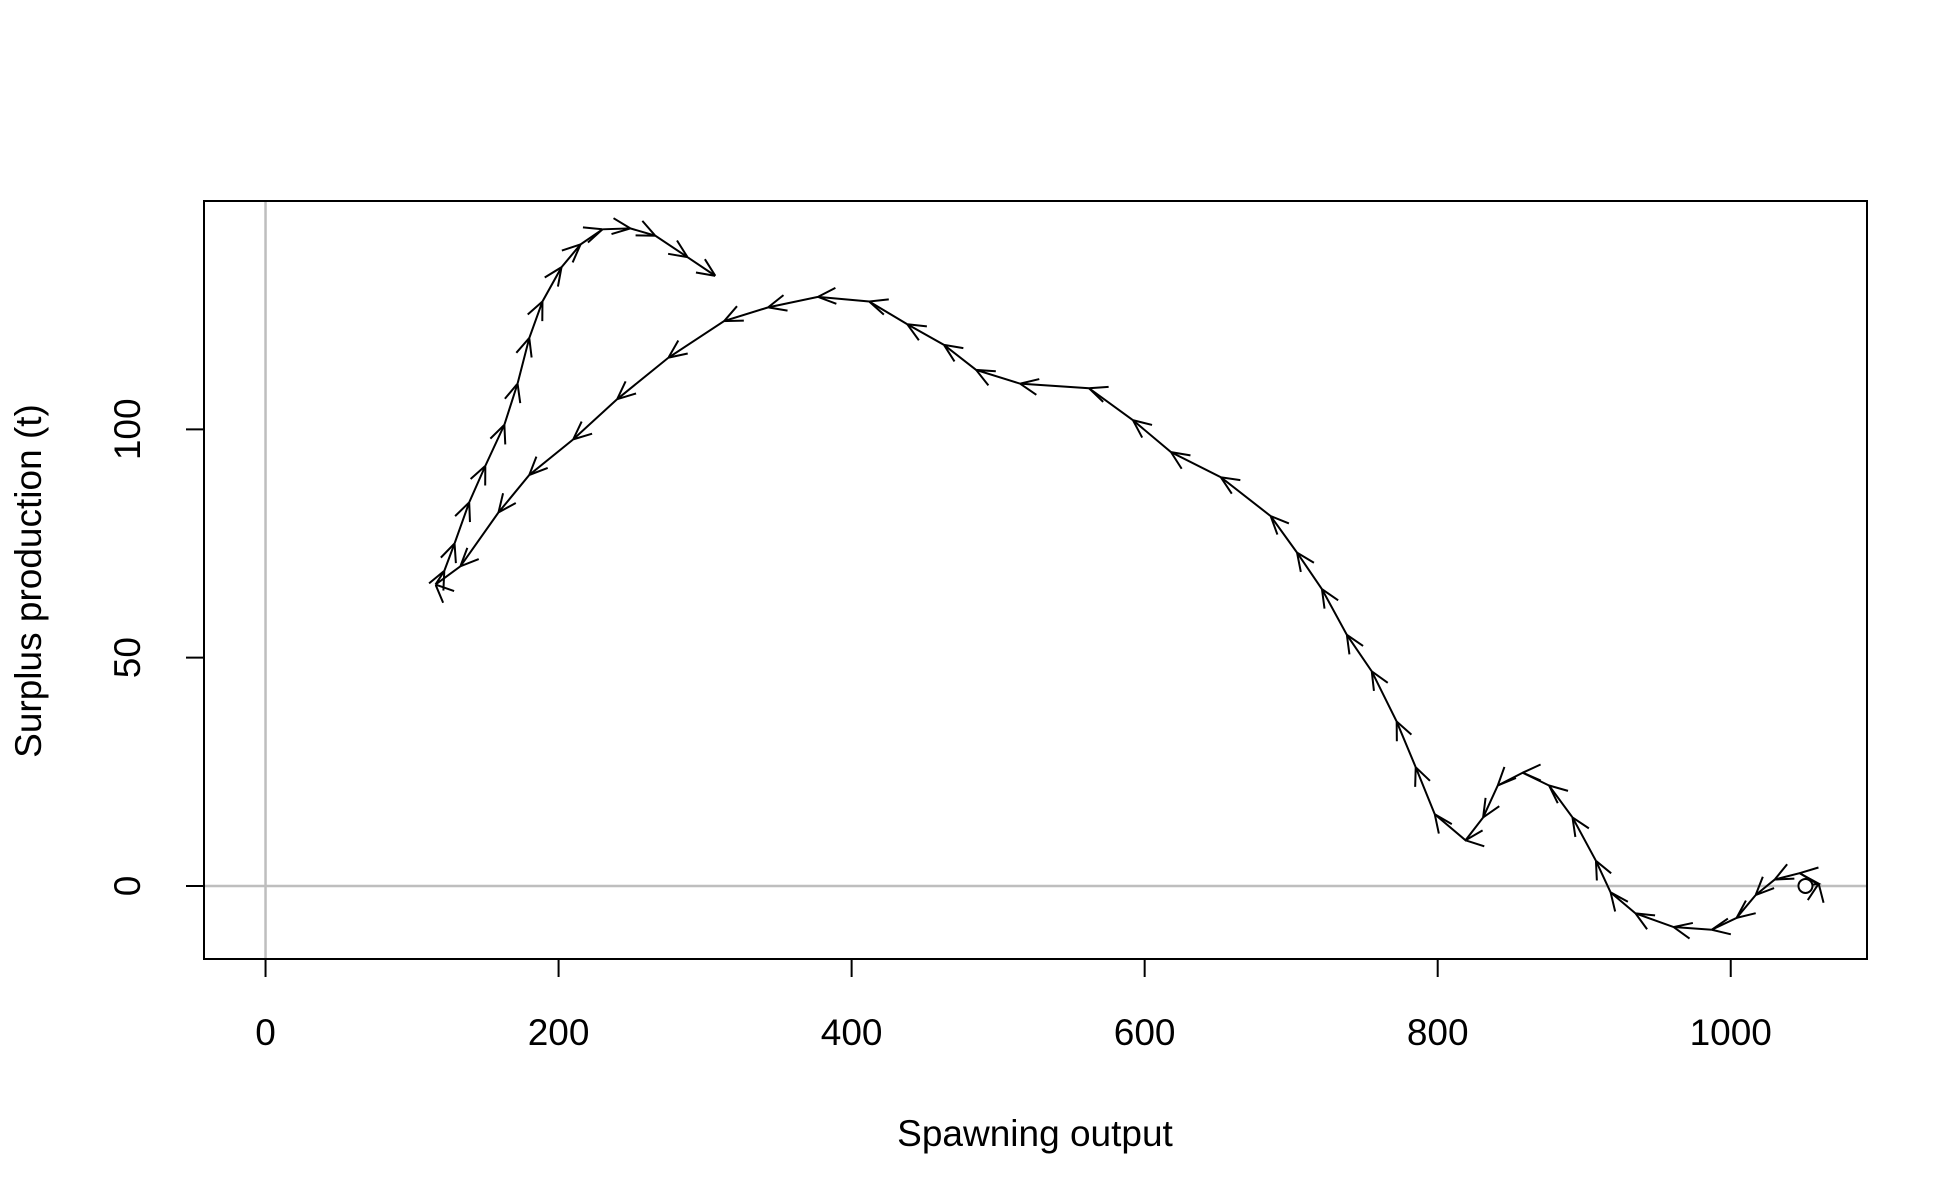  What do you see at coordinates (1035, 1133) in the screenshot?
I see `x-axis-label: Spawning output` at bounding box center [1035, 1133].